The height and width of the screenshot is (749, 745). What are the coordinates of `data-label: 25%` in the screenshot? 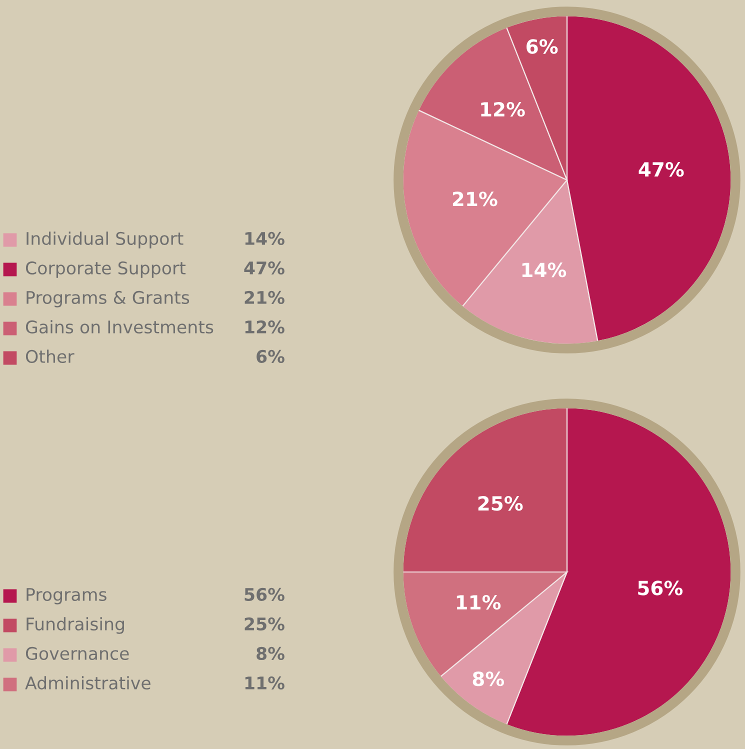 It's located at (500, 503).